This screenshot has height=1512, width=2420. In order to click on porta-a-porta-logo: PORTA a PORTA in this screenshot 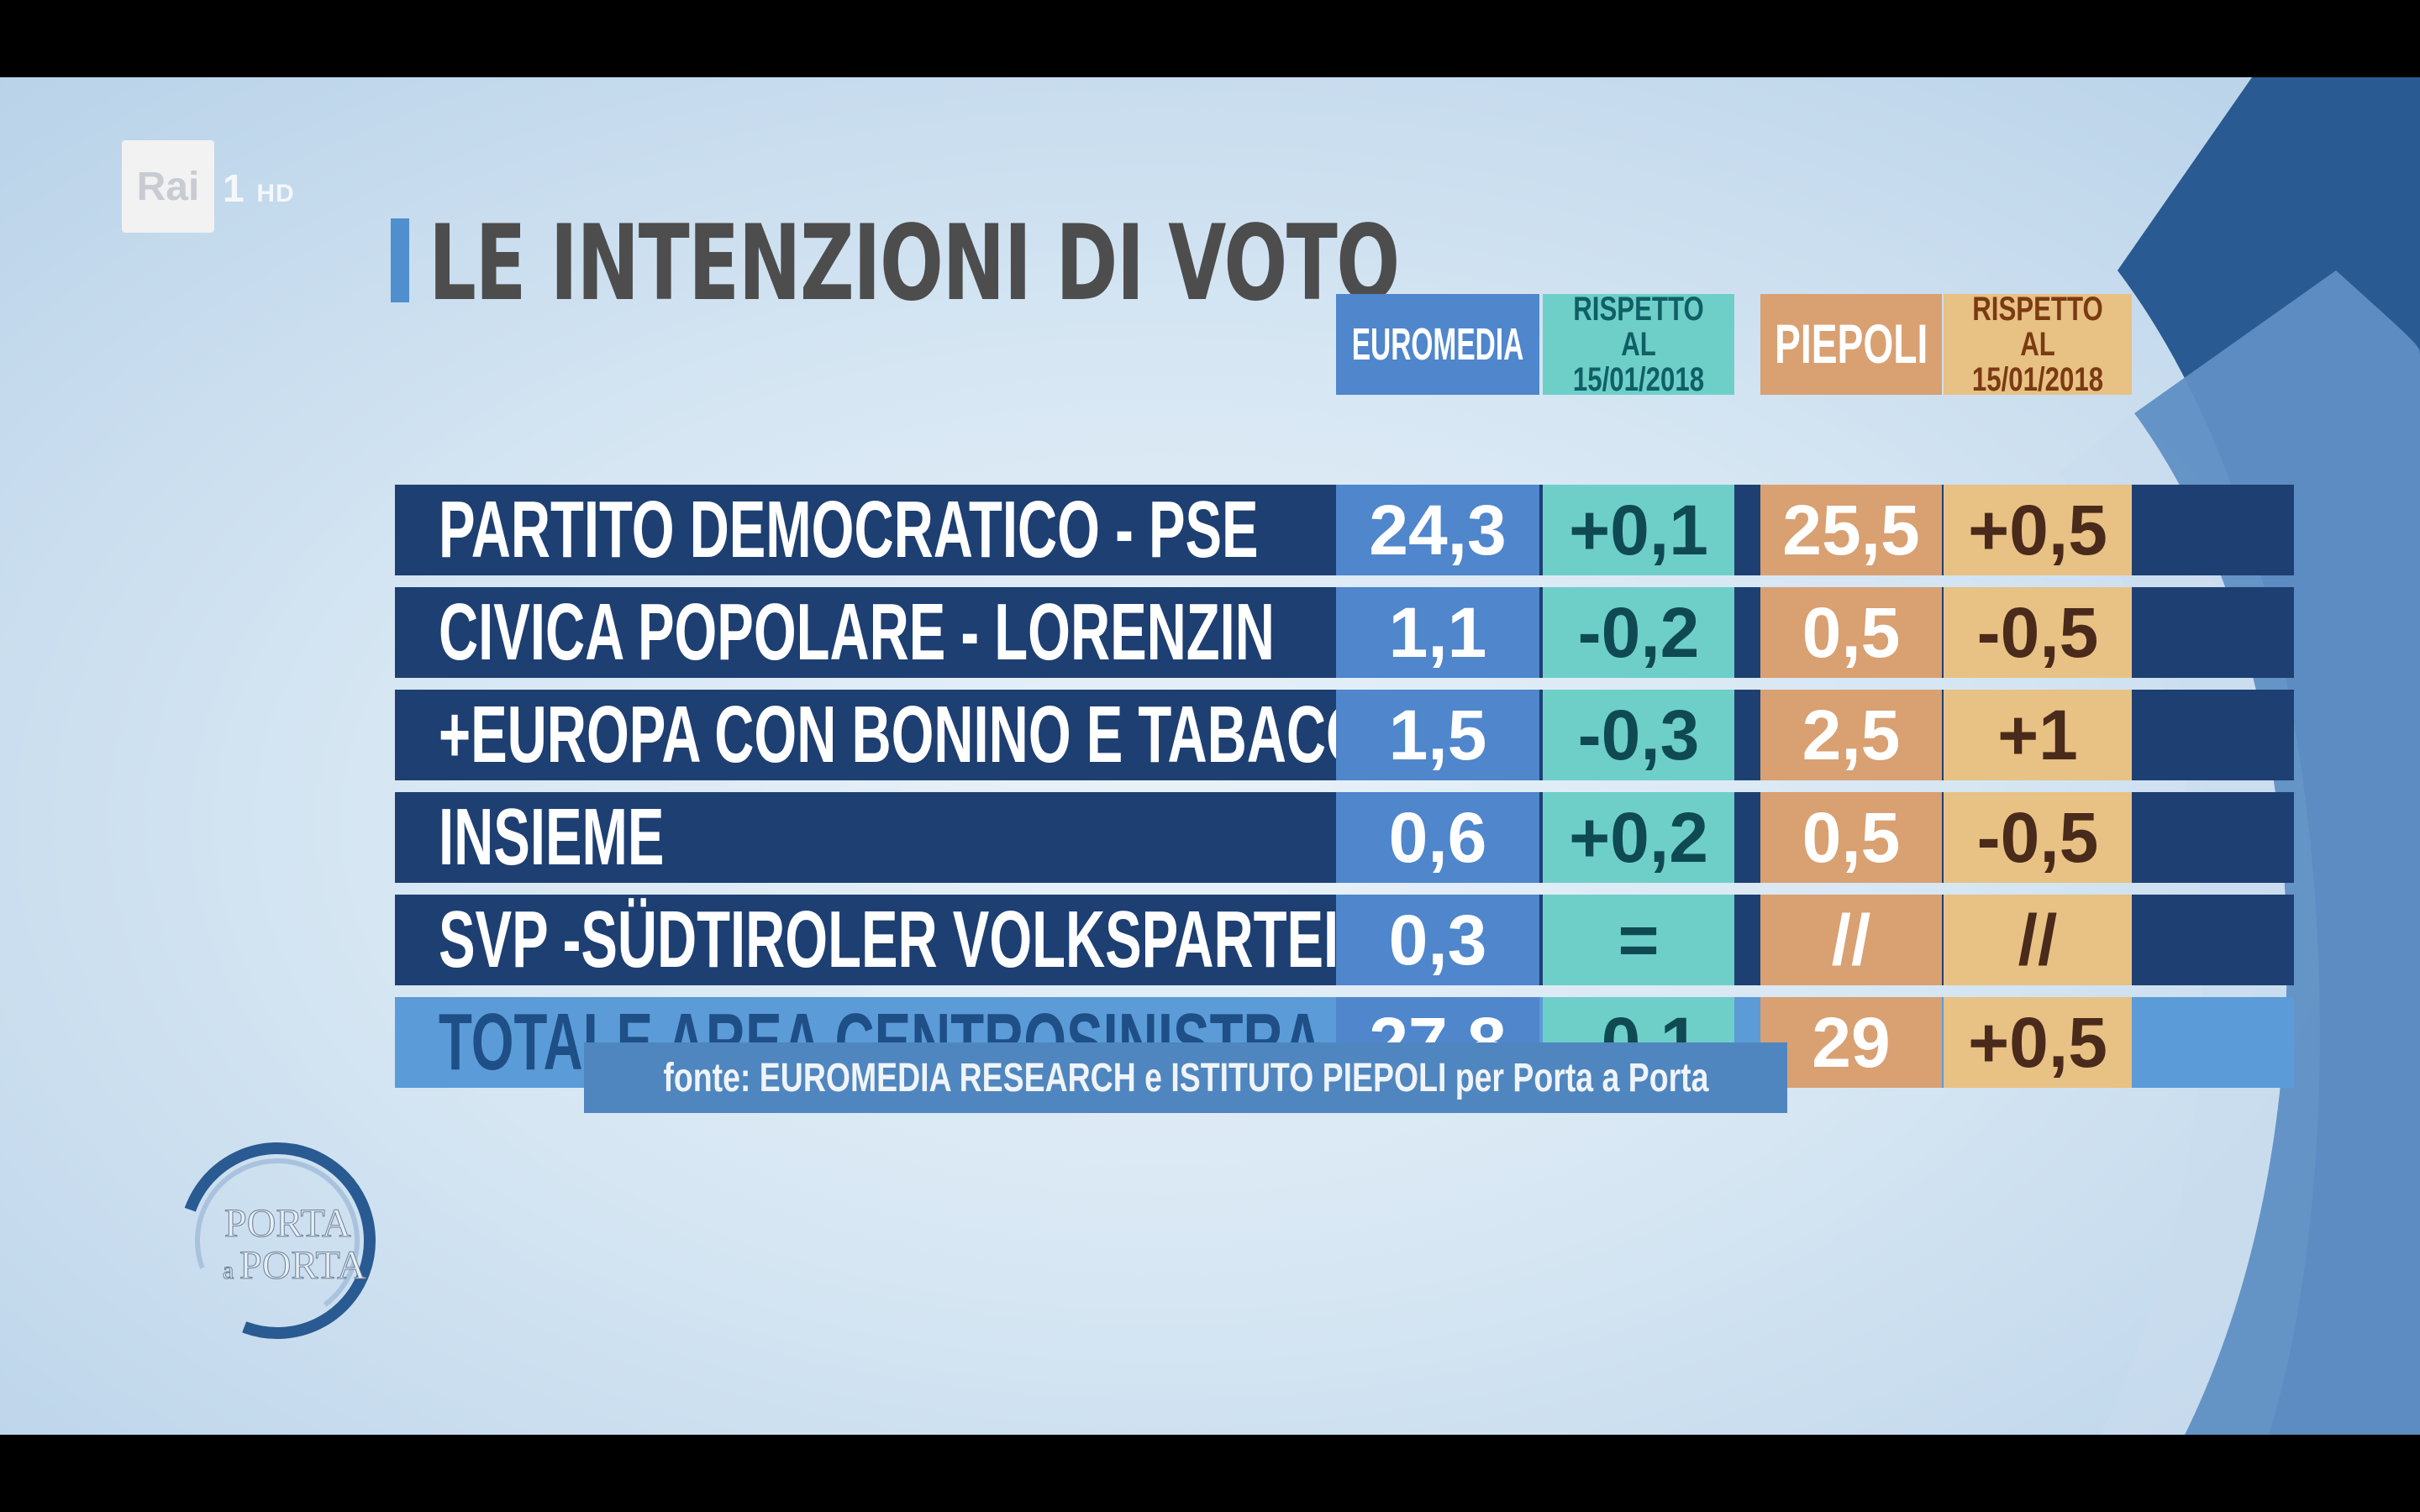, I will do `click(277, 1240)`.